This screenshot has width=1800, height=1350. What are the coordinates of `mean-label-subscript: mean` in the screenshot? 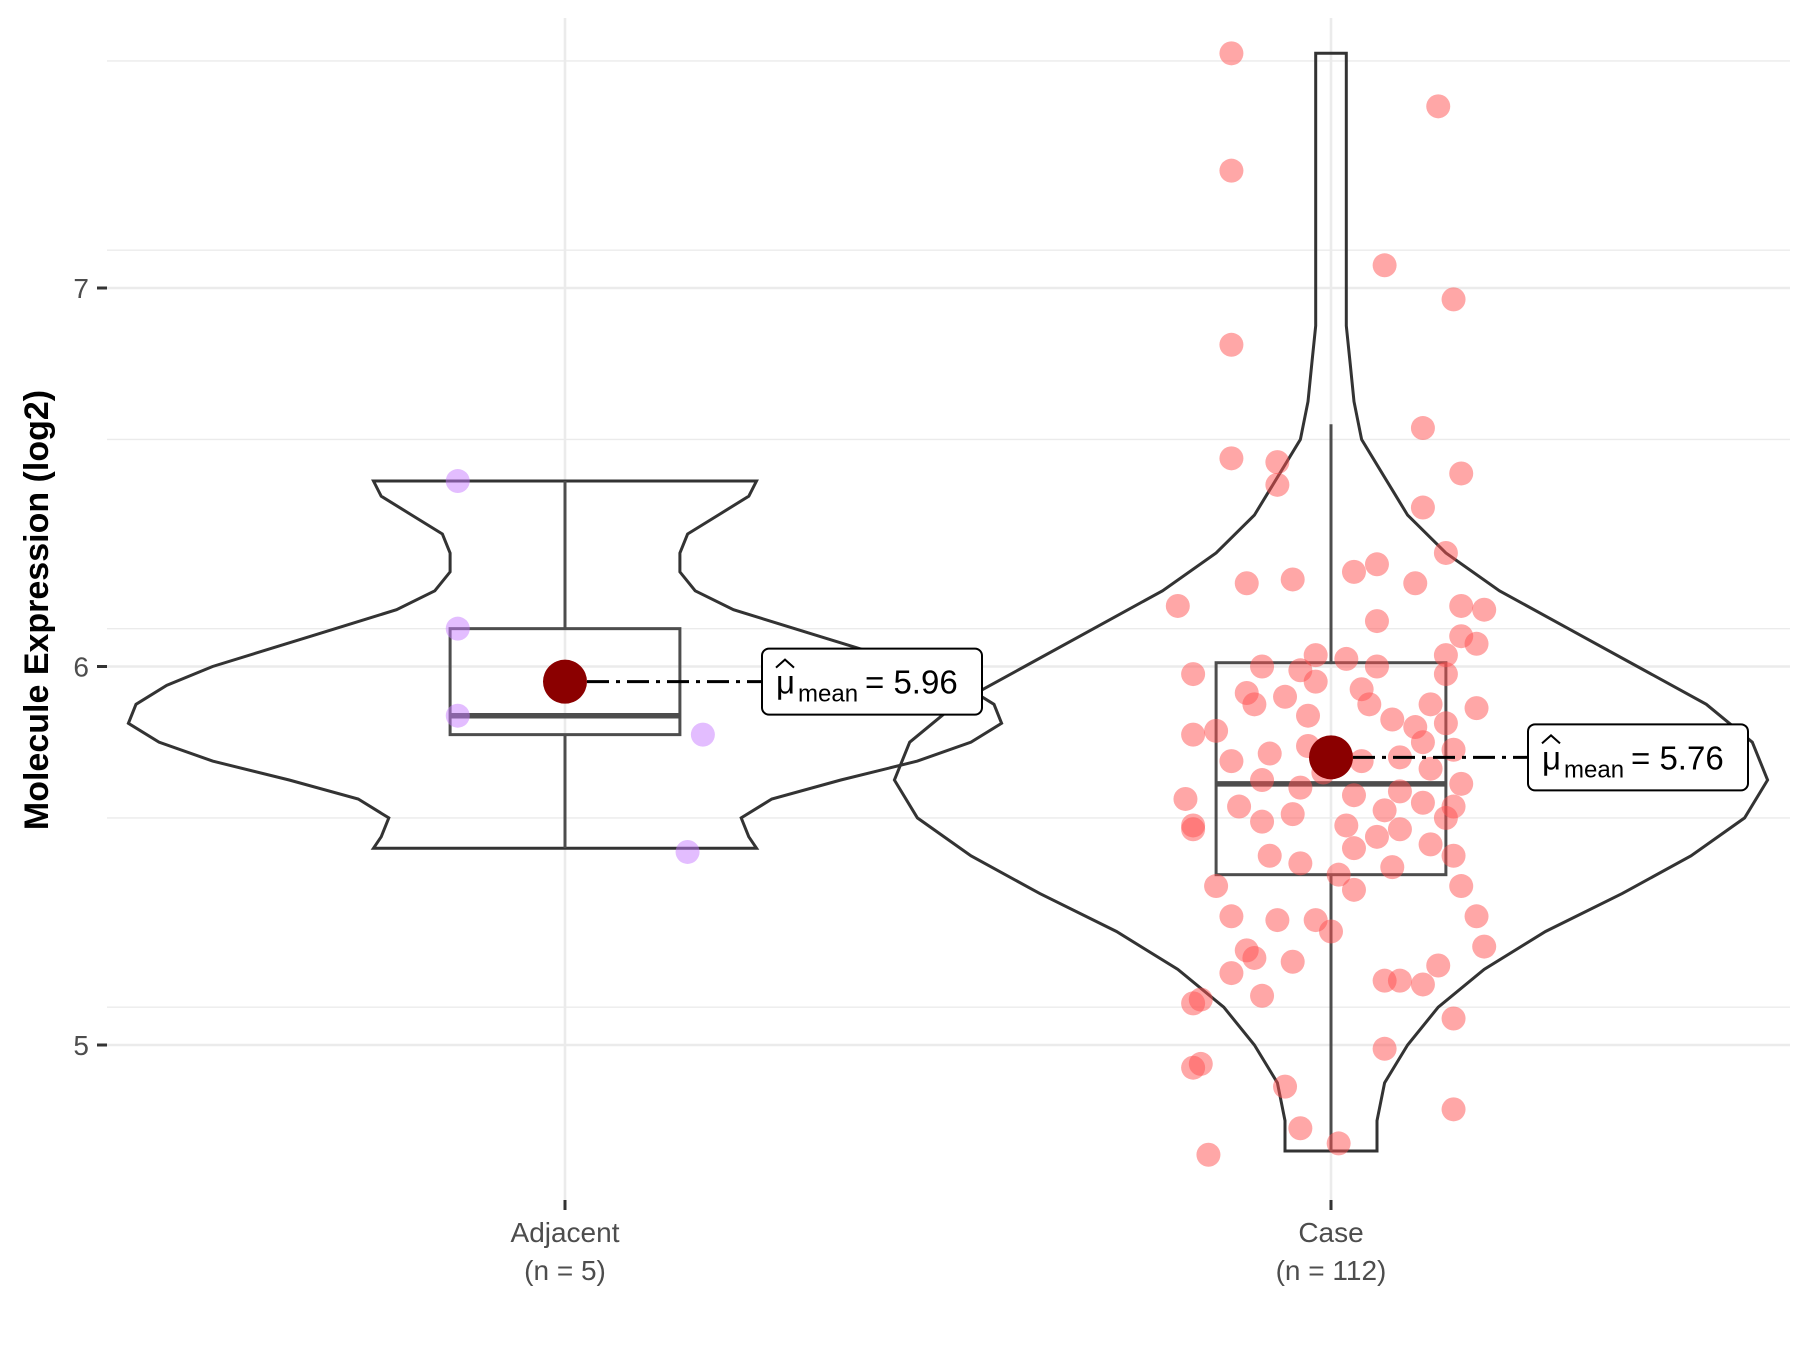 It's located at (828, 694).